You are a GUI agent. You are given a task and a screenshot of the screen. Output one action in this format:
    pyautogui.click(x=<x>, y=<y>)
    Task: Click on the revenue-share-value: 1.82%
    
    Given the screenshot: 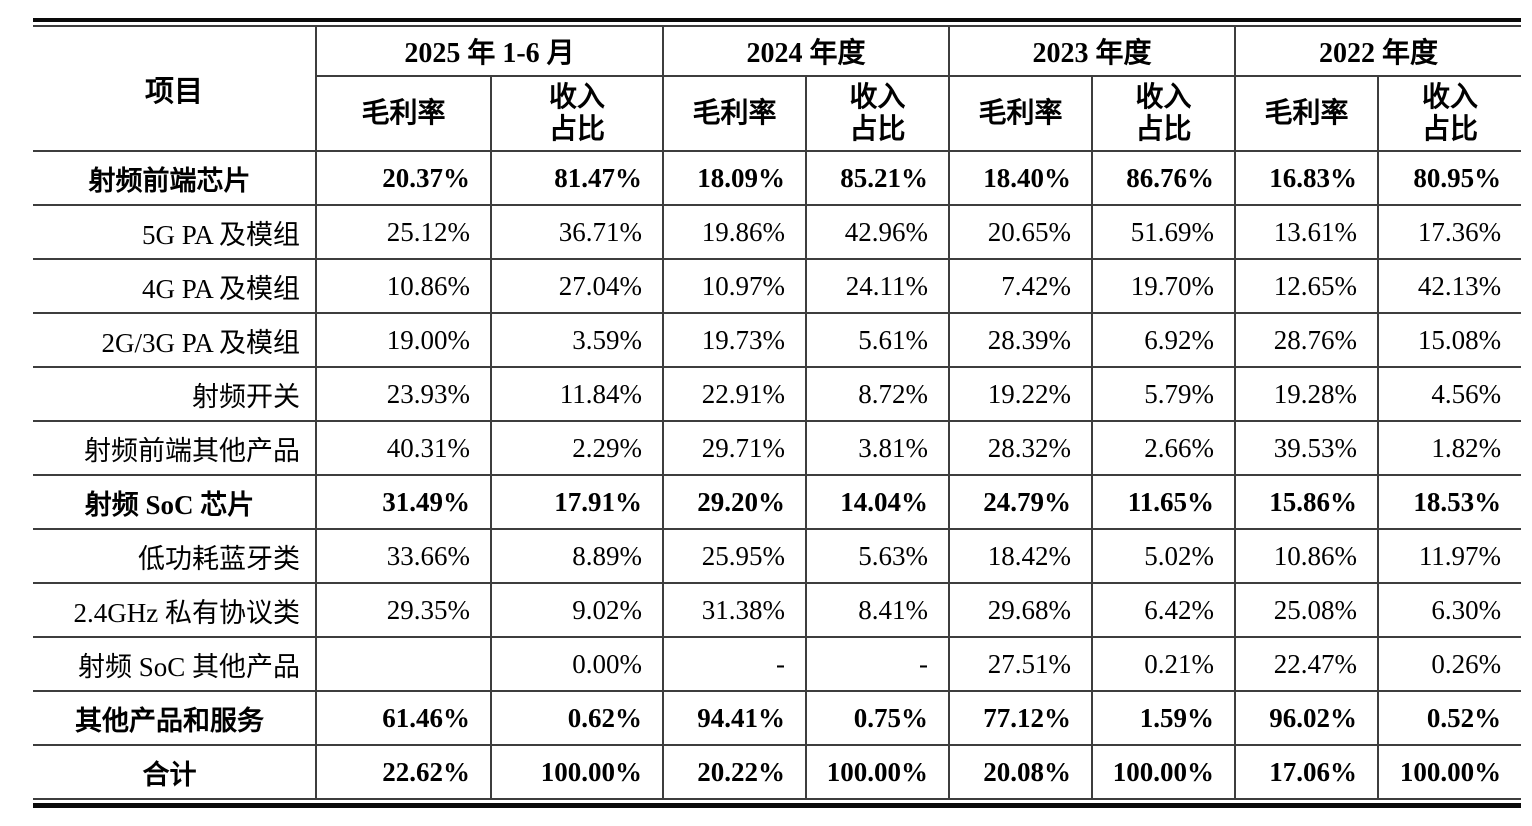 What is the action you would take?
    pyautogui.click(x=1449, y=448)
    